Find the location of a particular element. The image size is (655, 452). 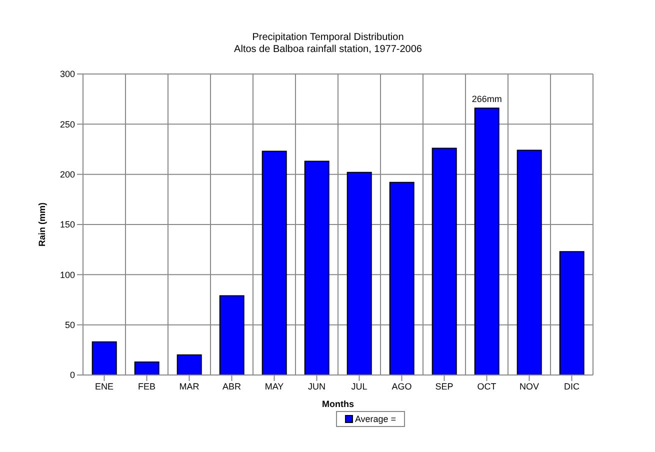

x-tick-label: JUL is located at coordinates (359, 386).